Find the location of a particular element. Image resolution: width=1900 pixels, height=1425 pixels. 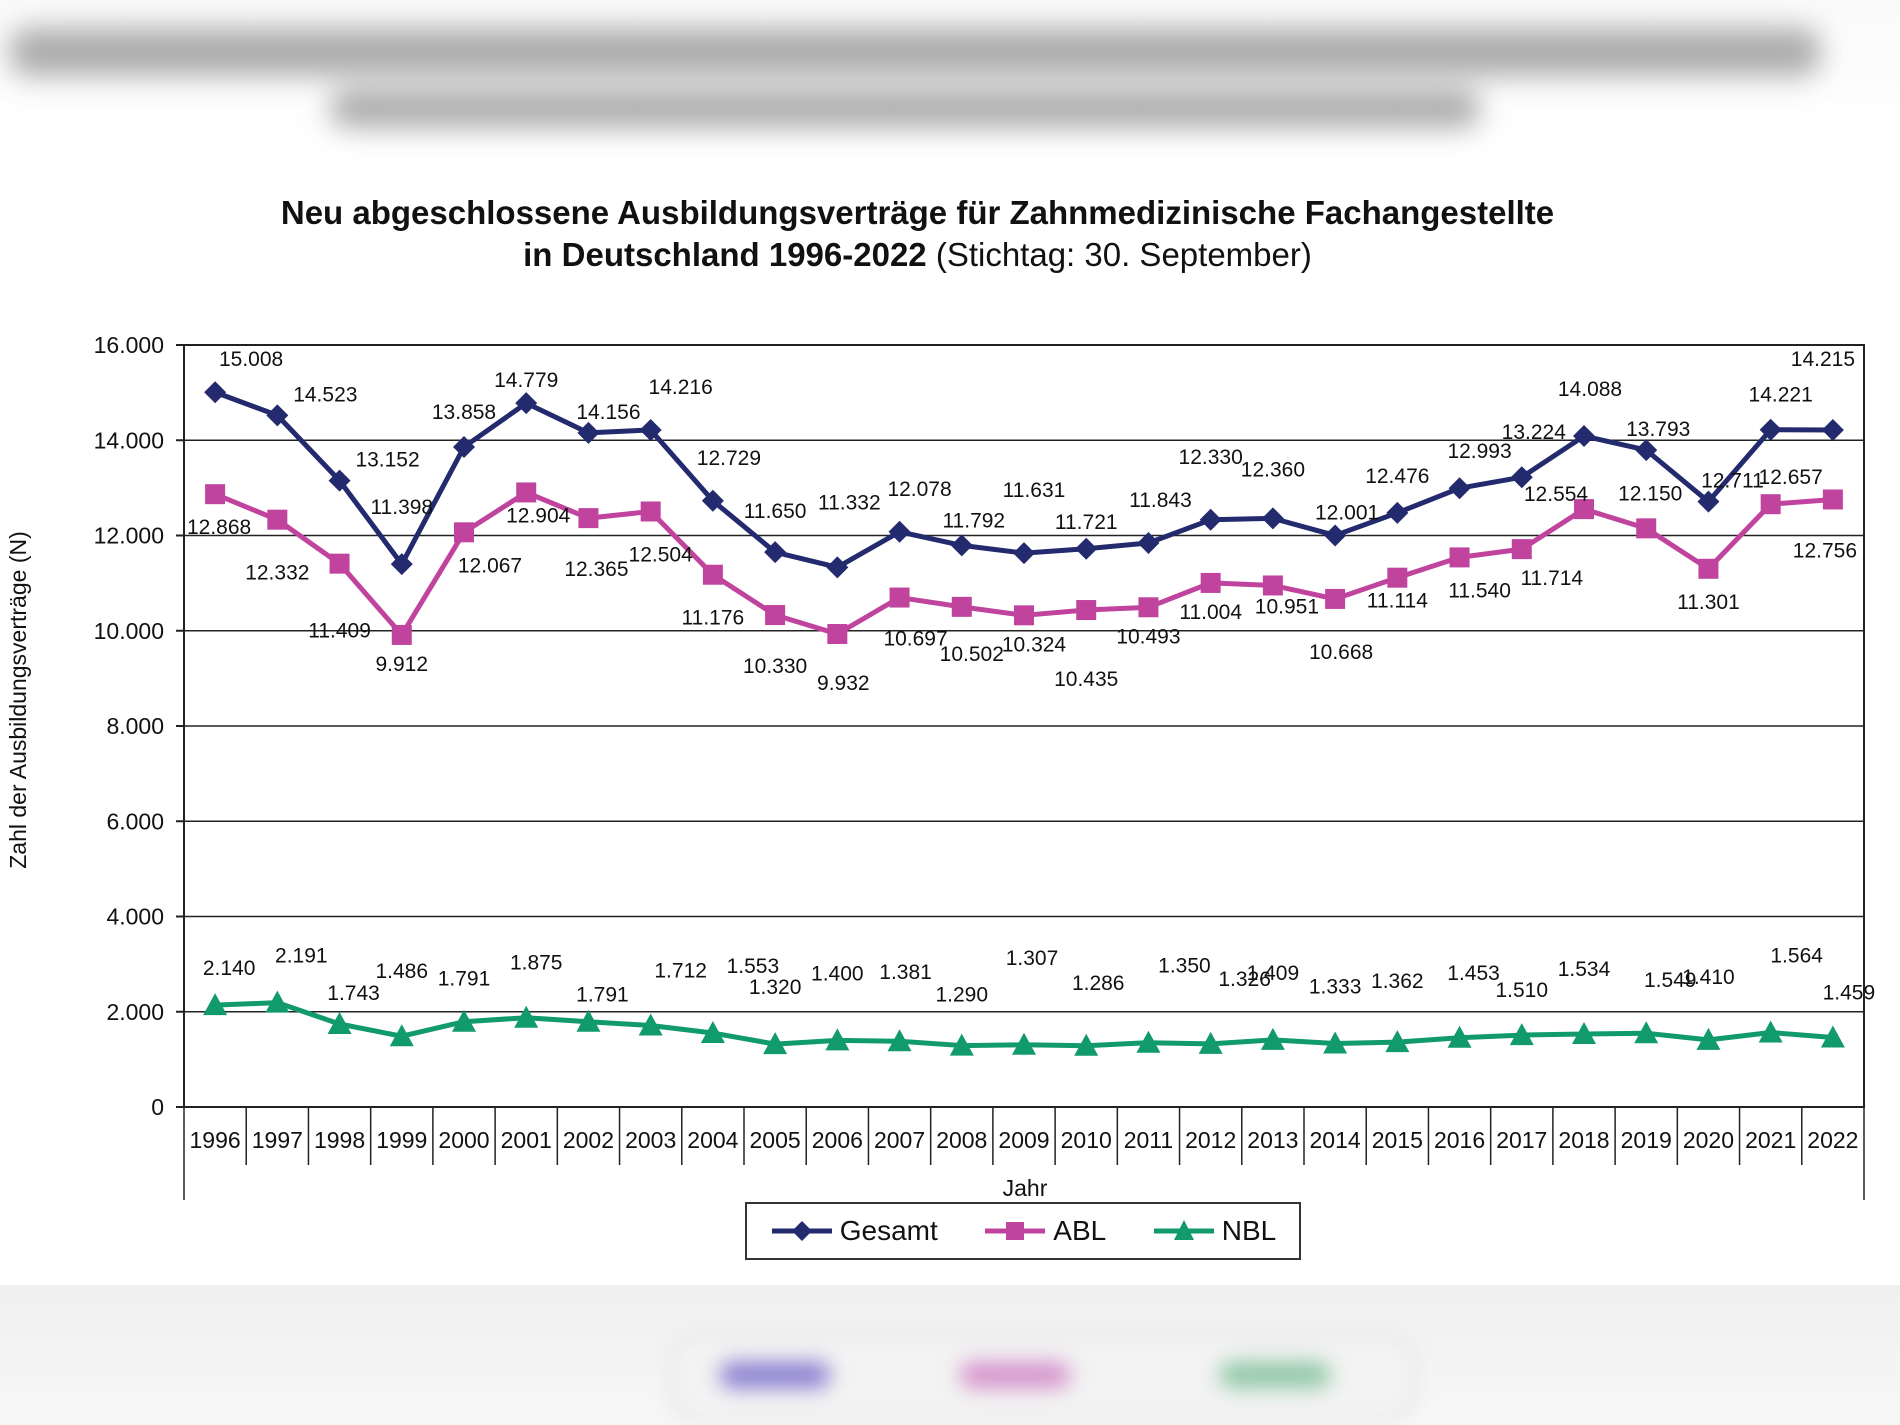

legend-item-gesamt: Gesamt is located at coordinates (854, 1231).